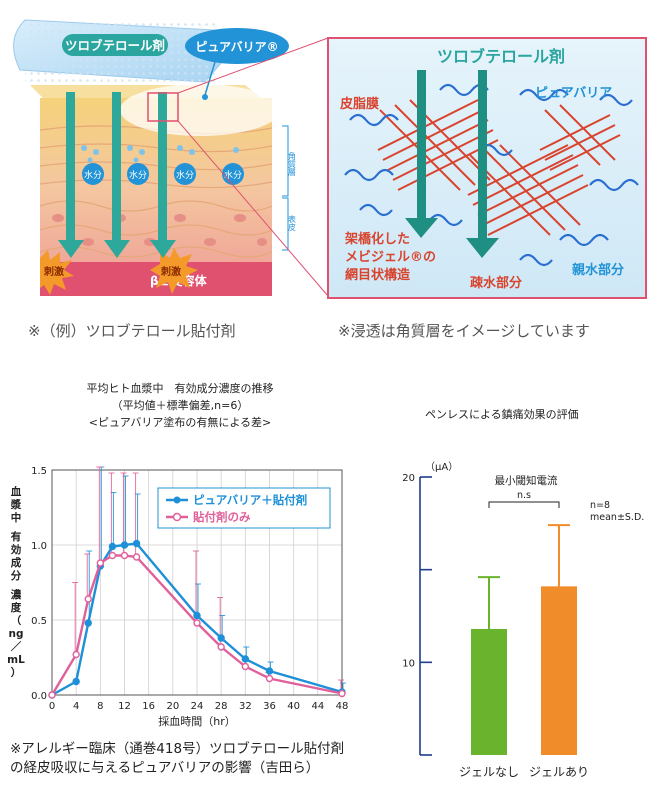 Image resolution: width=660 pixels, height=803 pixels. I want to click on x-tick-label: 24, so click(197, 706).